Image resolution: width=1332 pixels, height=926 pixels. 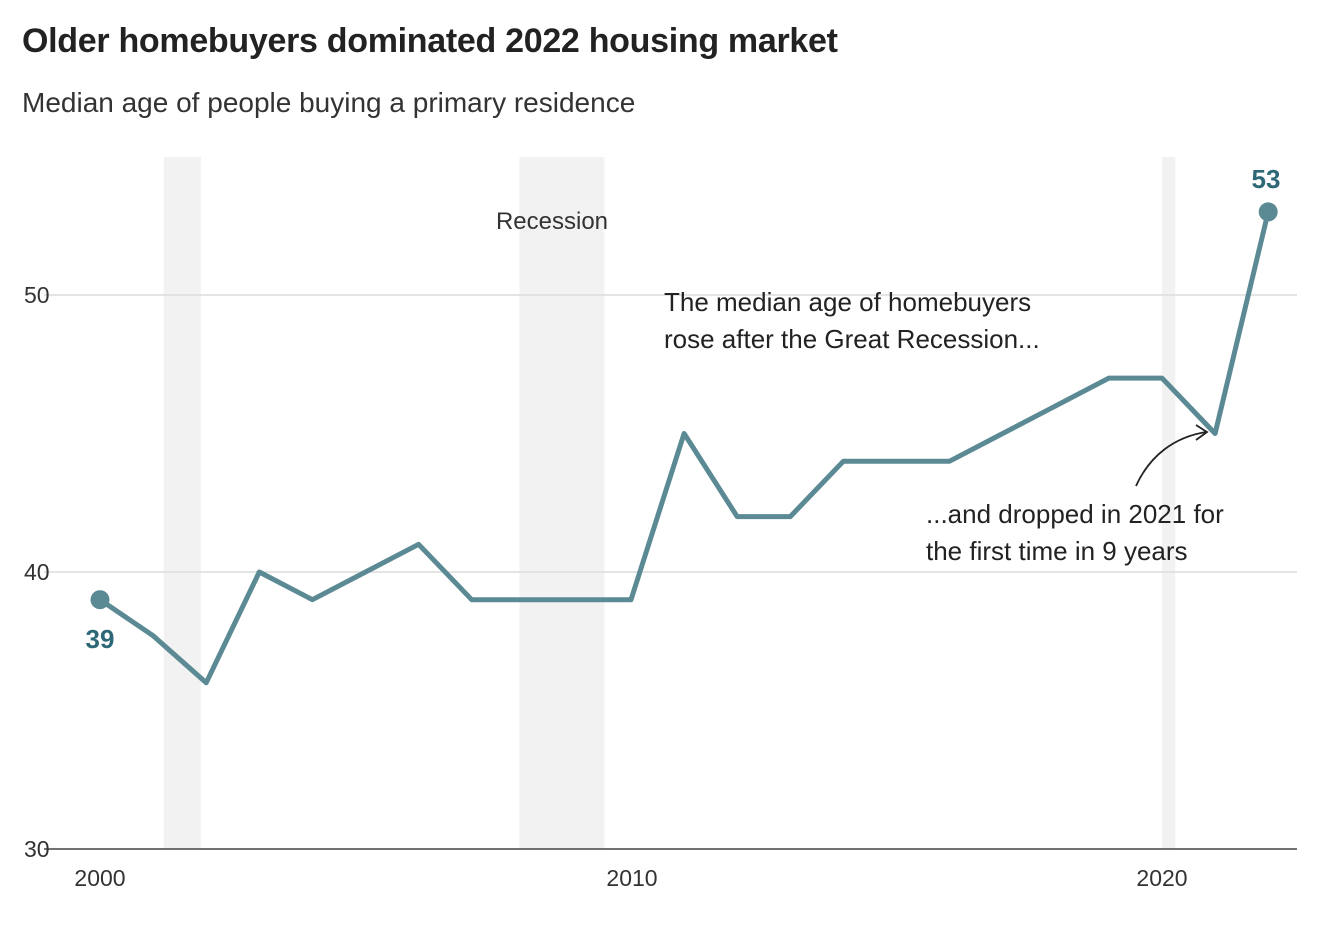 I want to click on y-tick-label: 40, so click(x=37, y=572).